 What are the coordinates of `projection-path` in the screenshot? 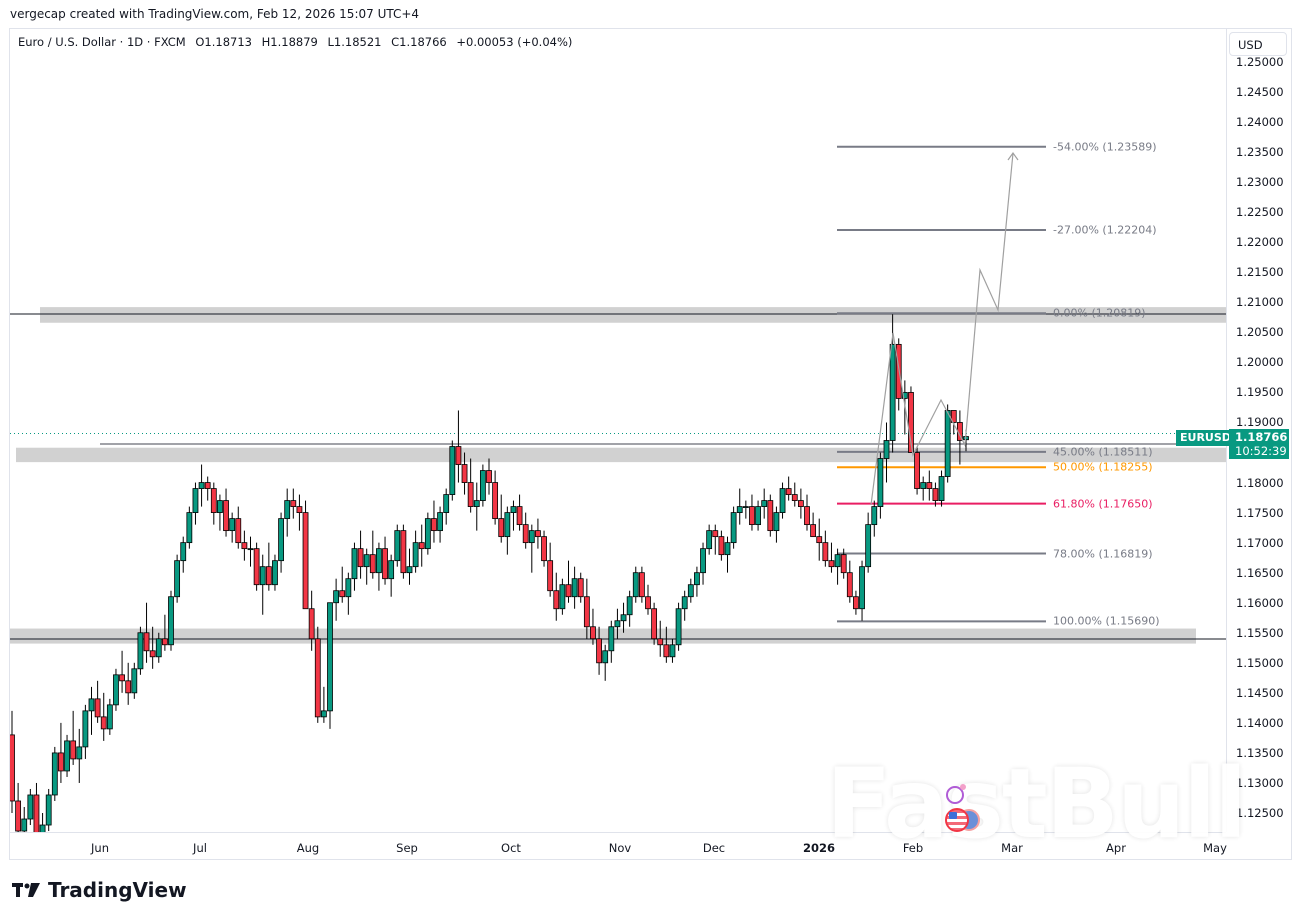 It's located at (942, 329).